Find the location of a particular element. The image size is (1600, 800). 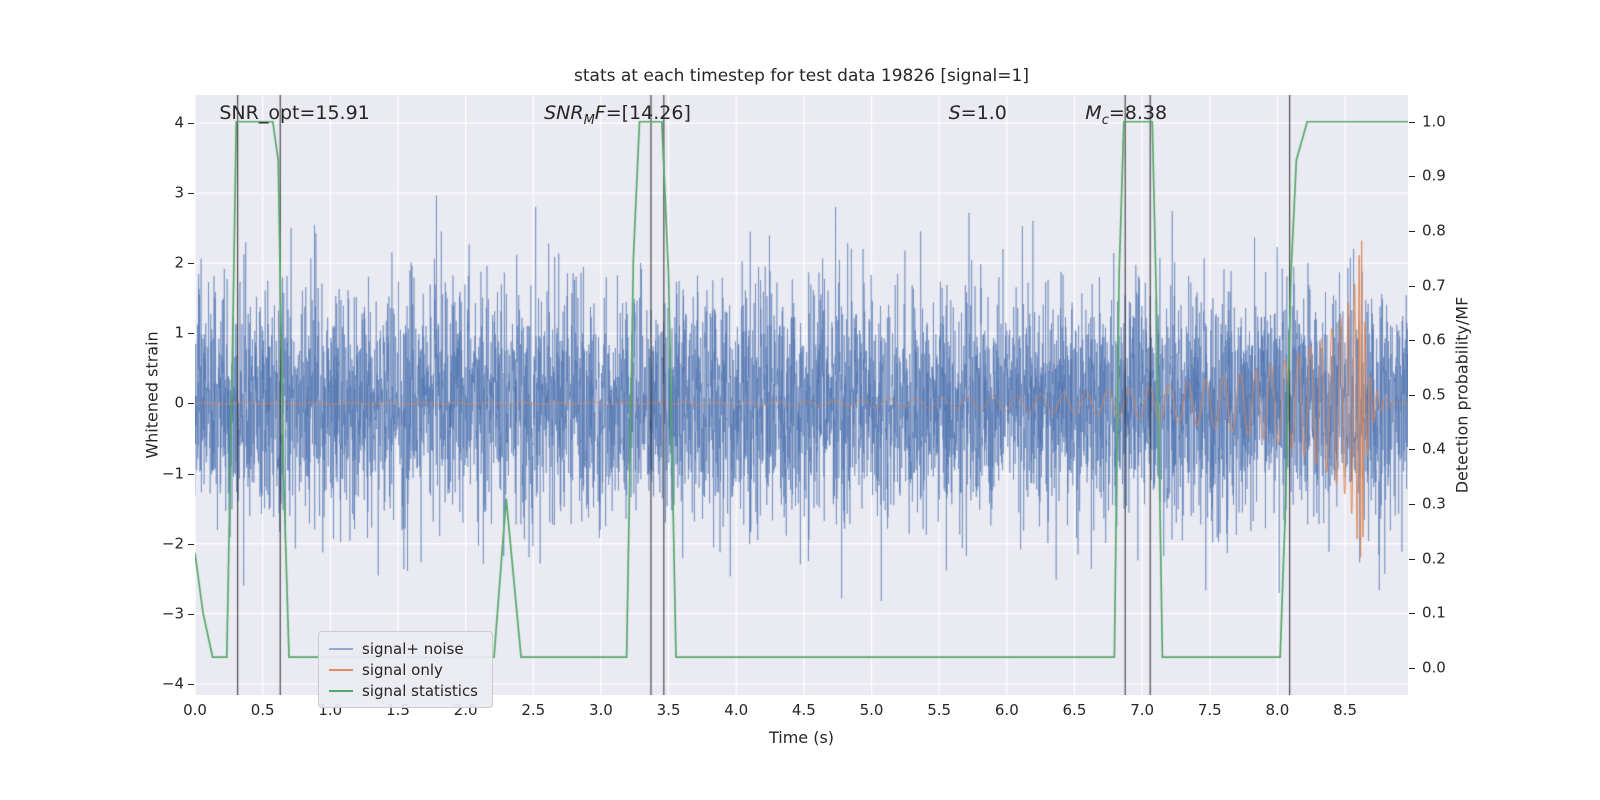

y-tick-label-left: −3 is located at coordinates (172, 613).